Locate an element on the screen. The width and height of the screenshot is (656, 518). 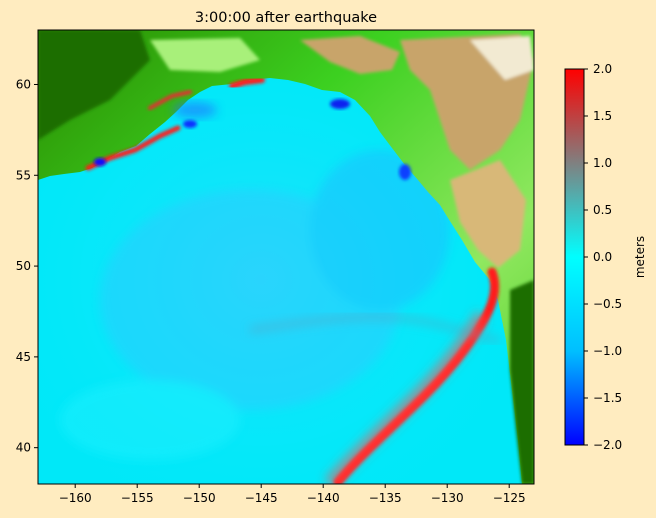
colorbar-tick-label: 1.5 is located at coordinates (602, 116).